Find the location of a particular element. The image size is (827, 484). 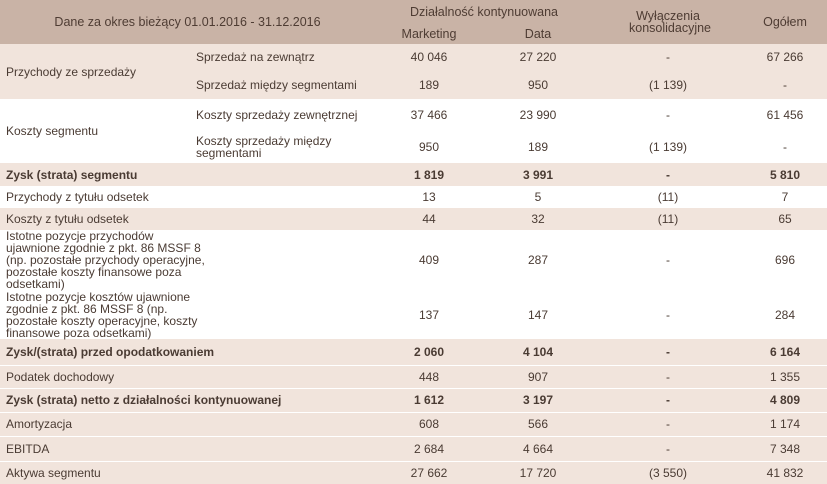

cell-total: 7 is located at coordinates (785, 197).